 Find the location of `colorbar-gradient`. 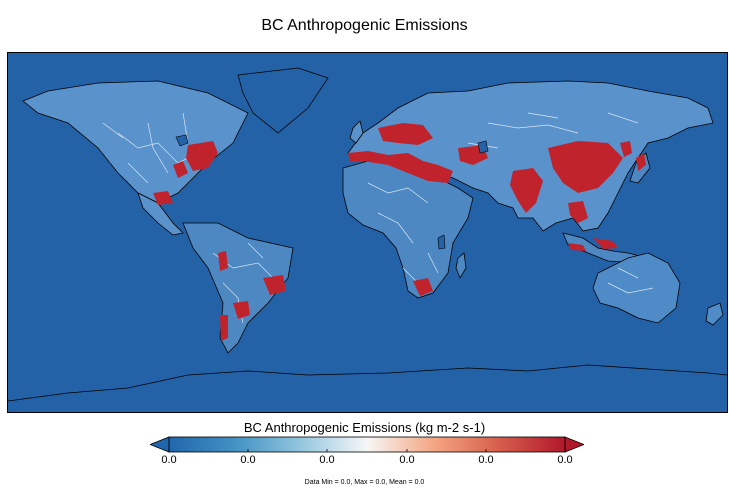

colorbar-gradient is located at coordinates (367, 444).